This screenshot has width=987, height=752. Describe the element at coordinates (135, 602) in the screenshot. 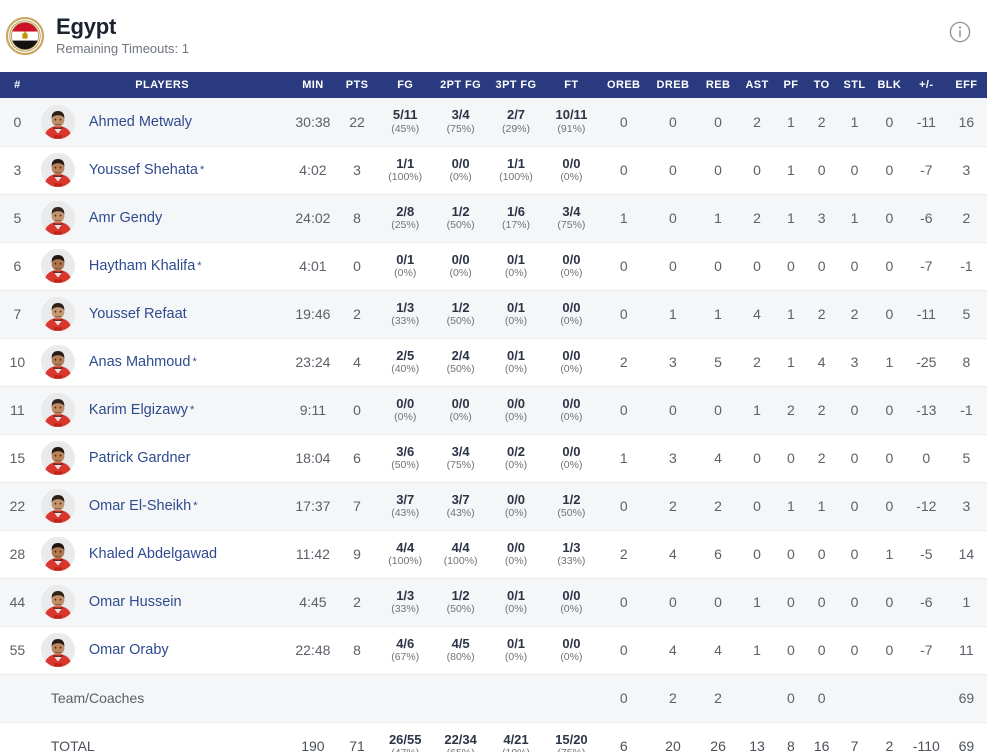

I see `player-name-link: Omar Hussein` at that location.